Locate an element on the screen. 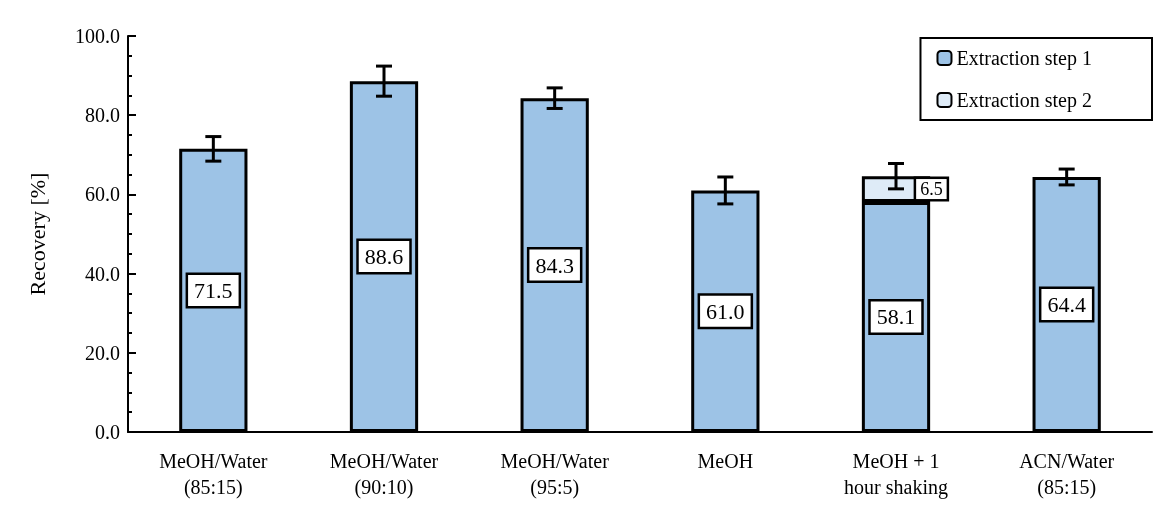 This screenshot has height=518, width=1172. data-label: 84.3 is located at coordinates (554, 265).